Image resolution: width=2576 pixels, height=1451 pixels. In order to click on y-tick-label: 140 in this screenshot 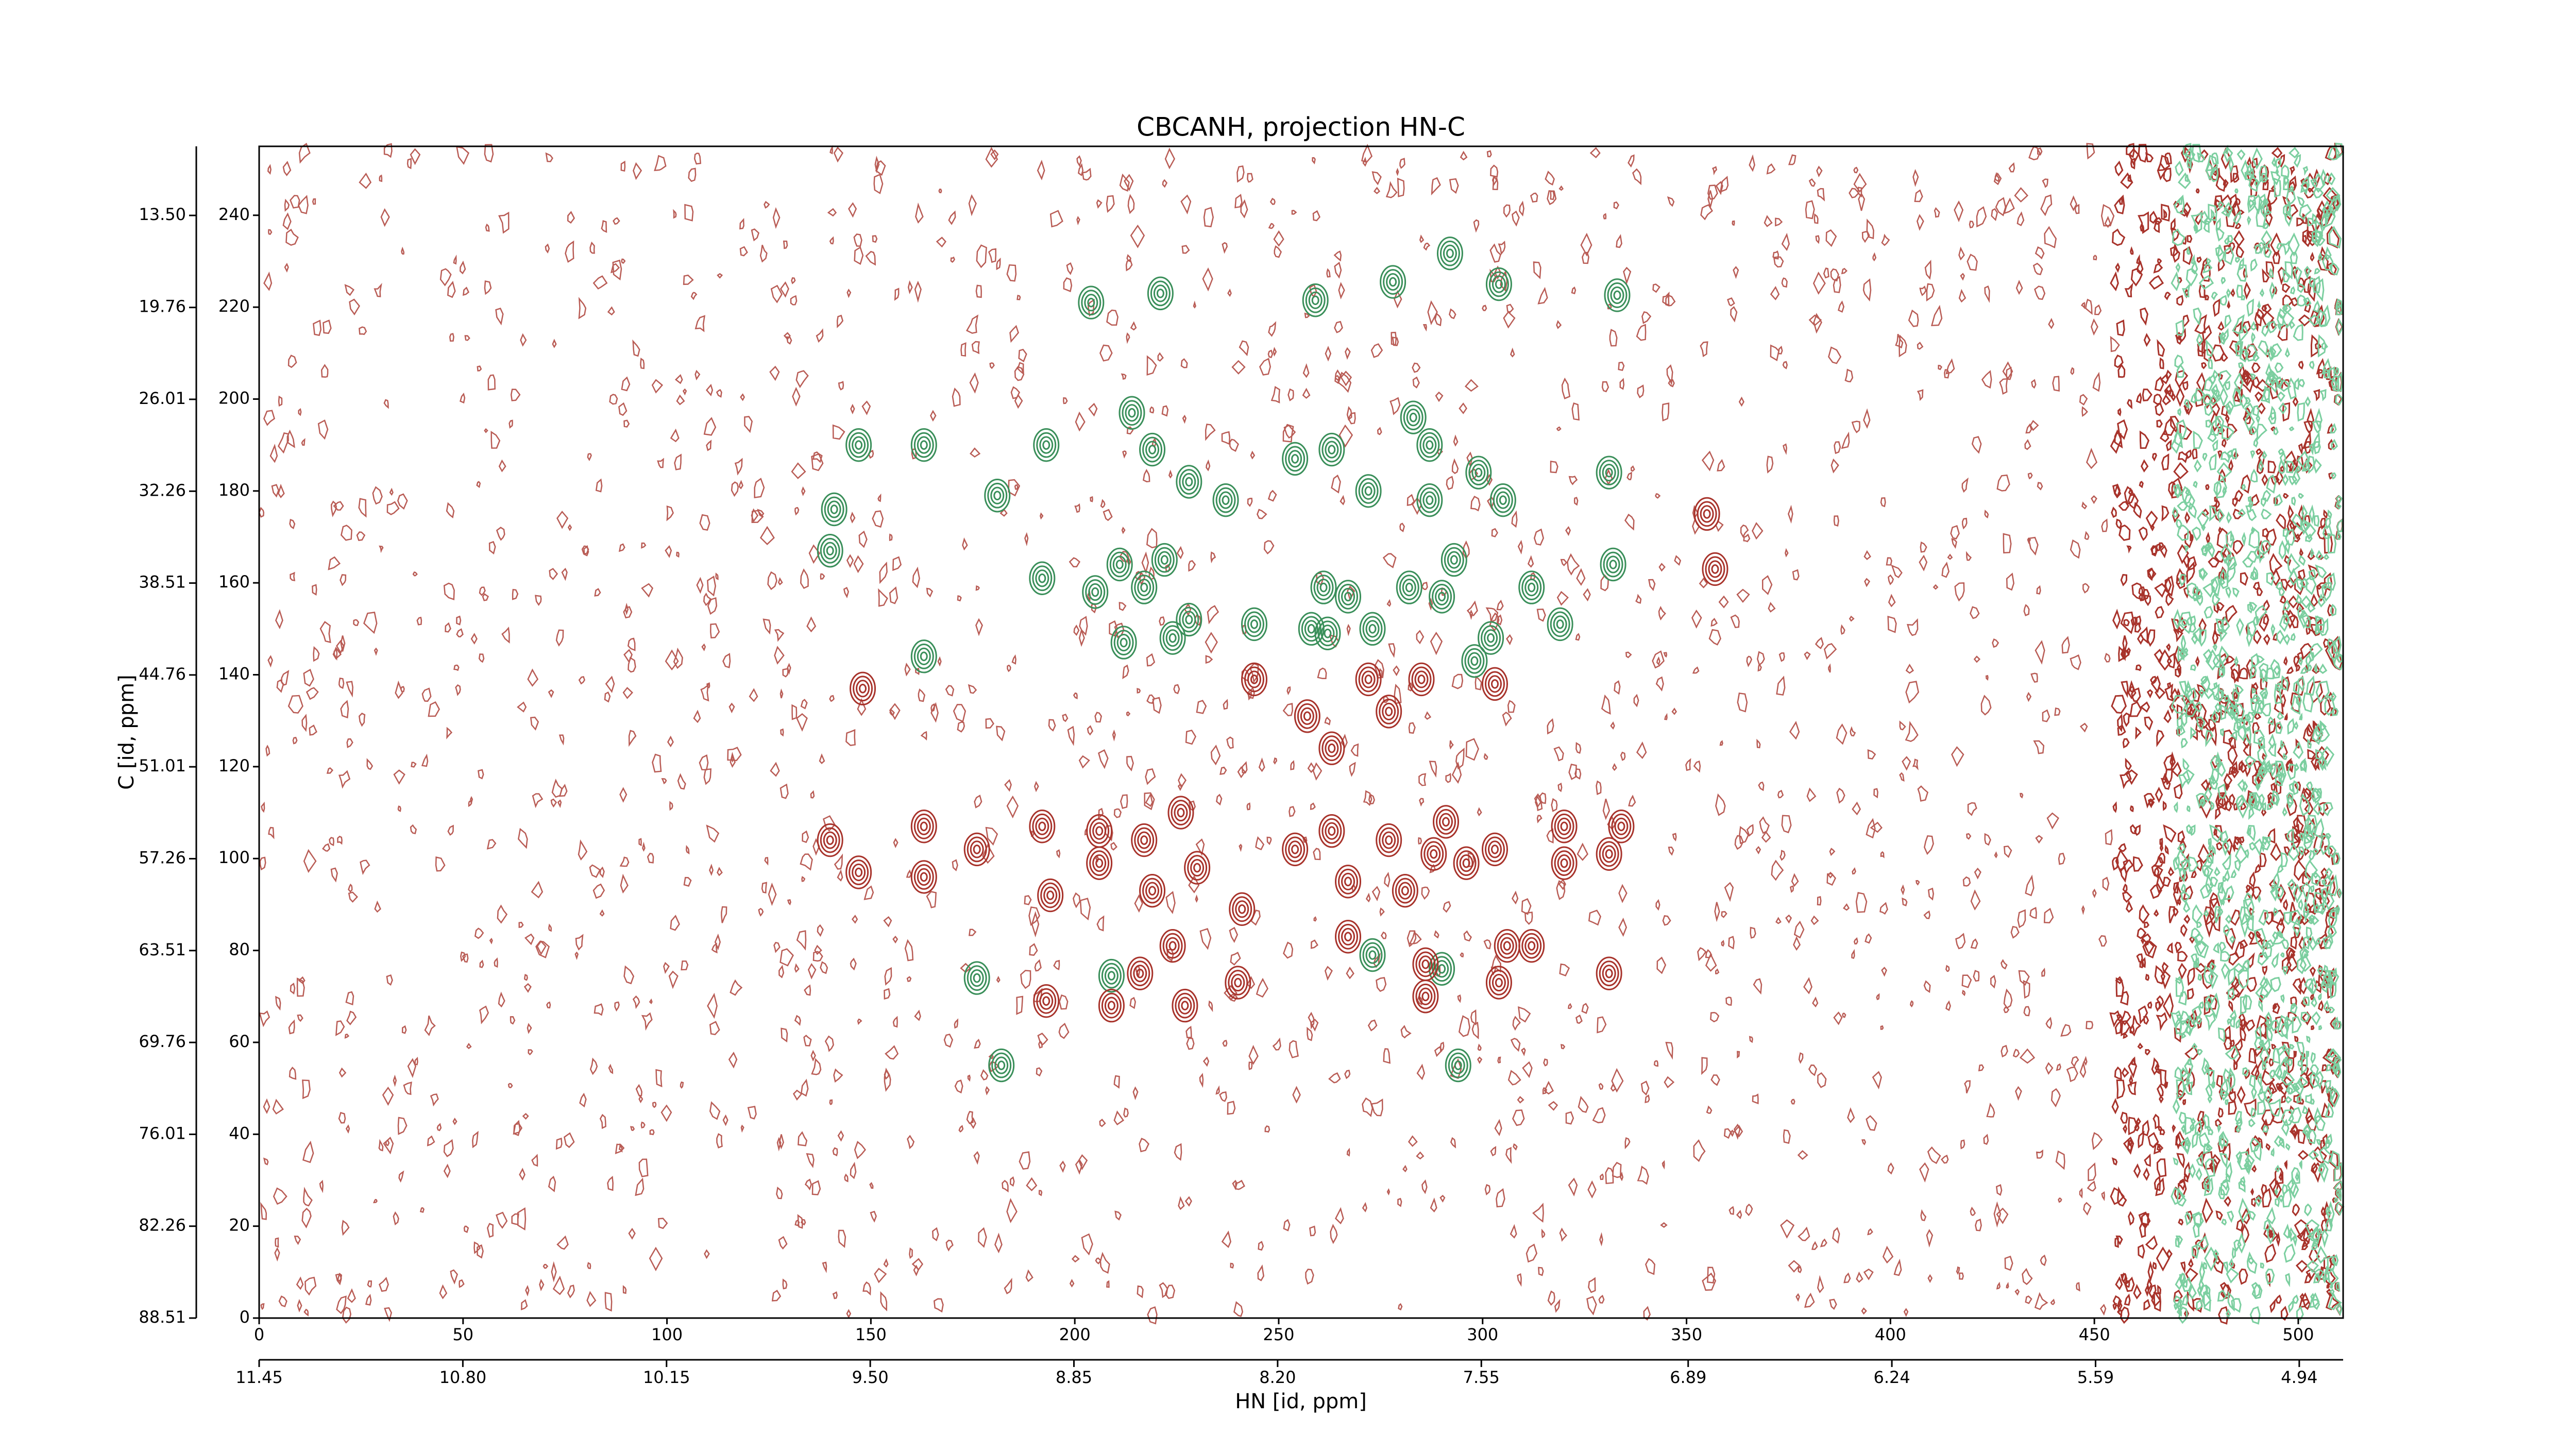, I will do `click(234, 674)`.